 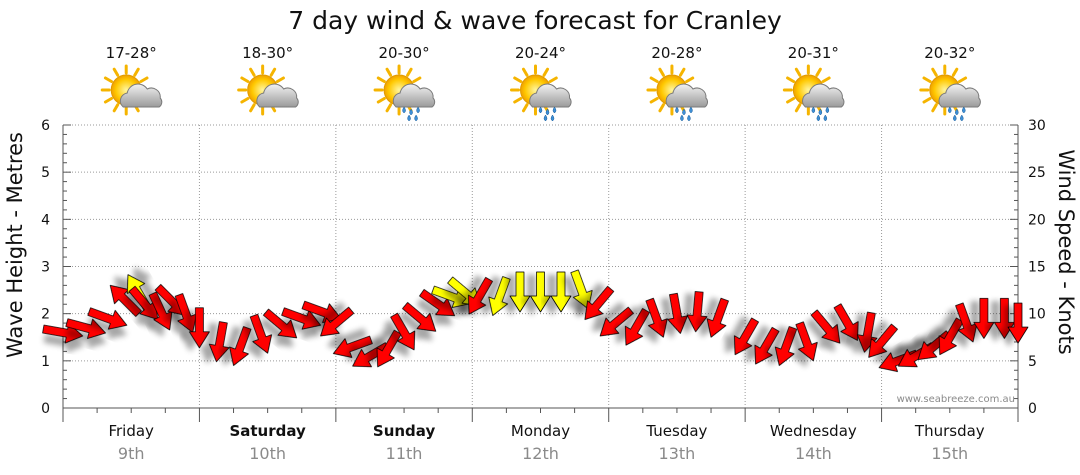 What do you see at coordinates (1066, 251) in the screenshot?
I see `right-axis-title: Wind Speed - Knots` at bounding box center [1066, 251].